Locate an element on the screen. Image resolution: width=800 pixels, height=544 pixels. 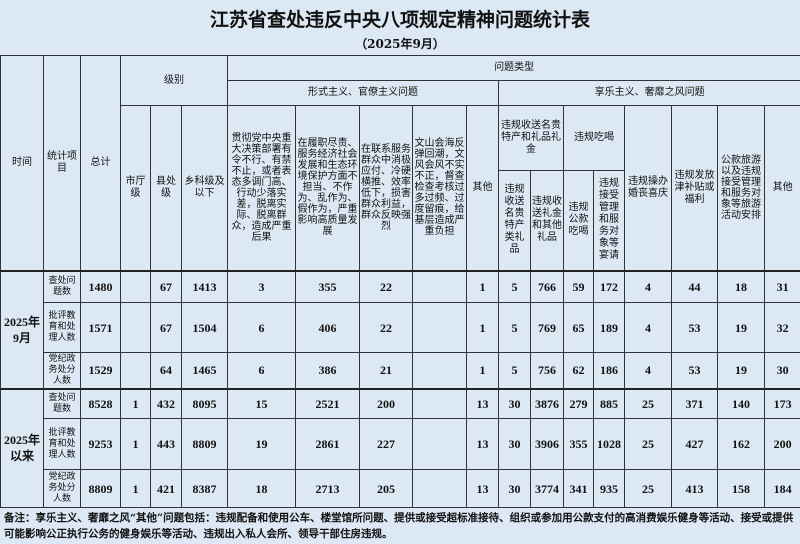
value-cell: 371 is located at coordinates (695, 404).